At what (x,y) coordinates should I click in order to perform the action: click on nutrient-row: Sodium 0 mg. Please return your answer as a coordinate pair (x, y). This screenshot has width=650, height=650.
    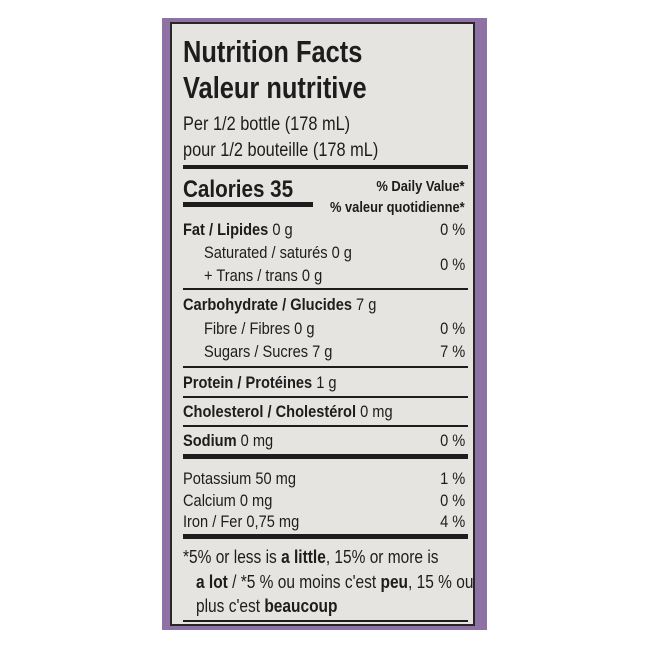
    Looking at the image, I should click on (228, 440).